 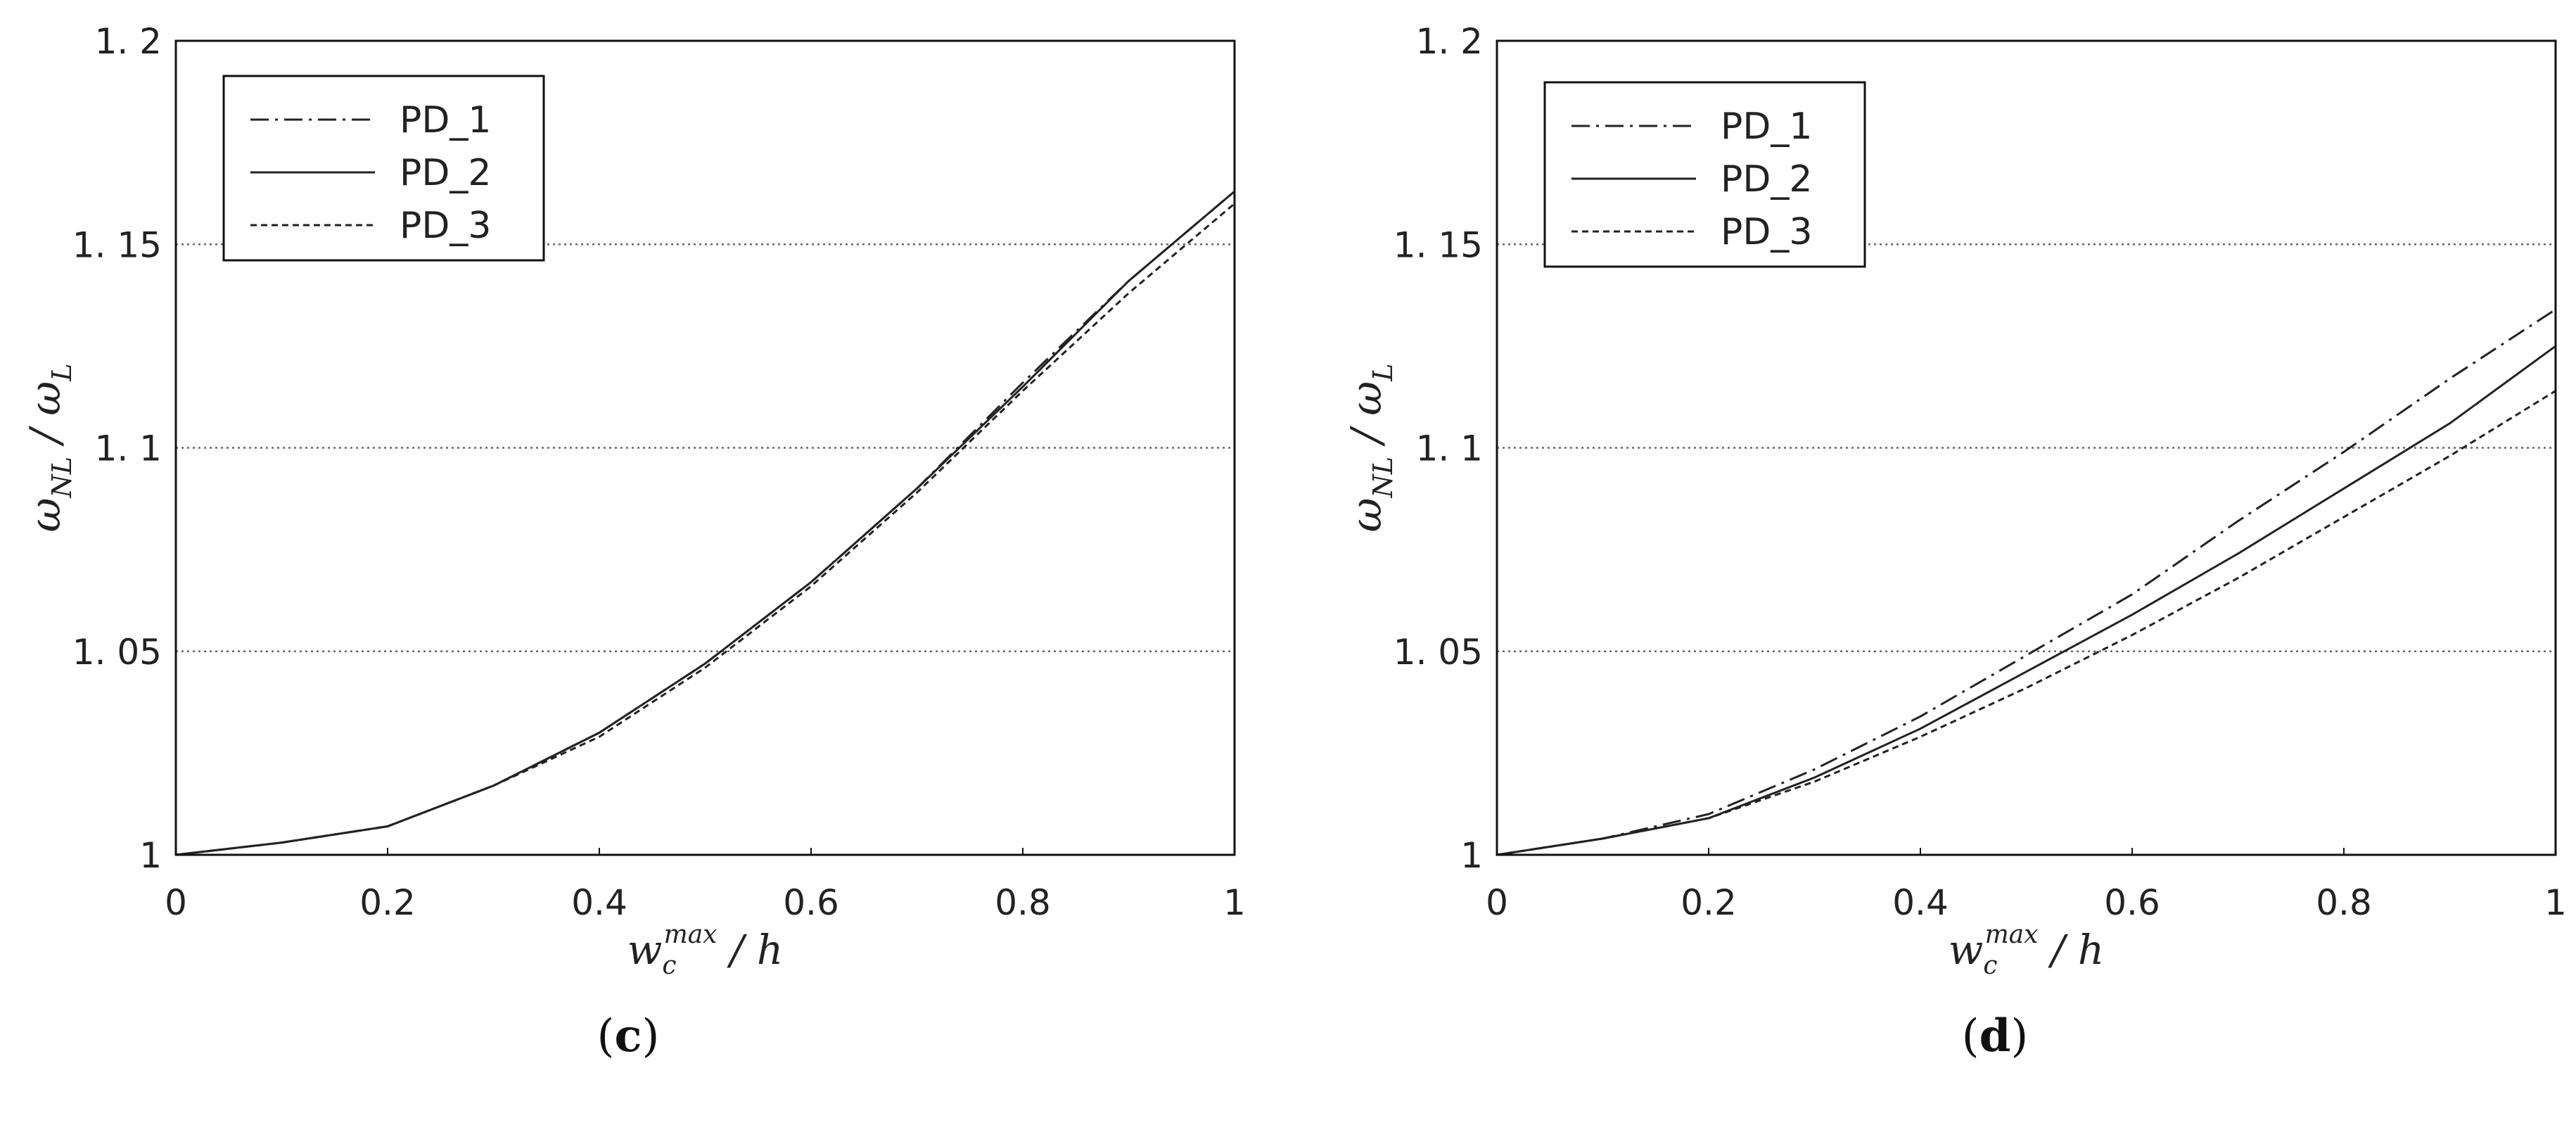 I want to click on caption-d: (d), so click(x=1995, y=1036).